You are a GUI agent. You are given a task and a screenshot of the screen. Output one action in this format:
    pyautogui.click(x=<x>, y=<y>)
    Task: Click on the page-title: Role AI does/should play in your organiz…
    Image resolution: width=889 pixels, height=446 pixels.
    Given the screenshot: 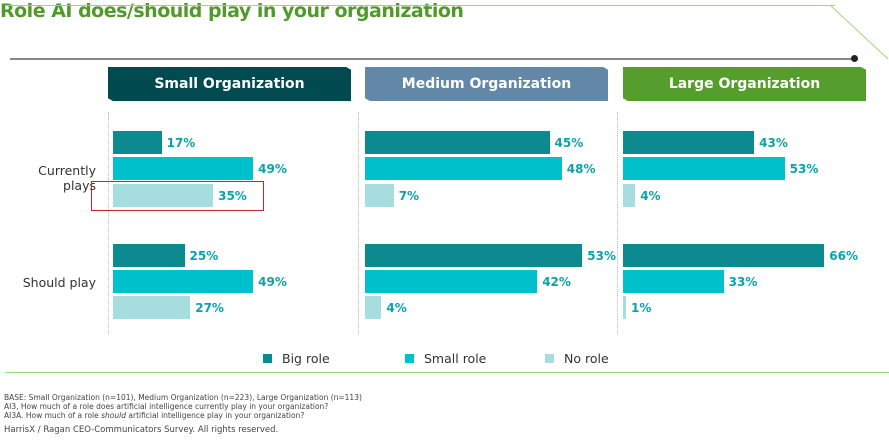 What is the action you would take?
    pyautogui.click(x=232, y=11)
    